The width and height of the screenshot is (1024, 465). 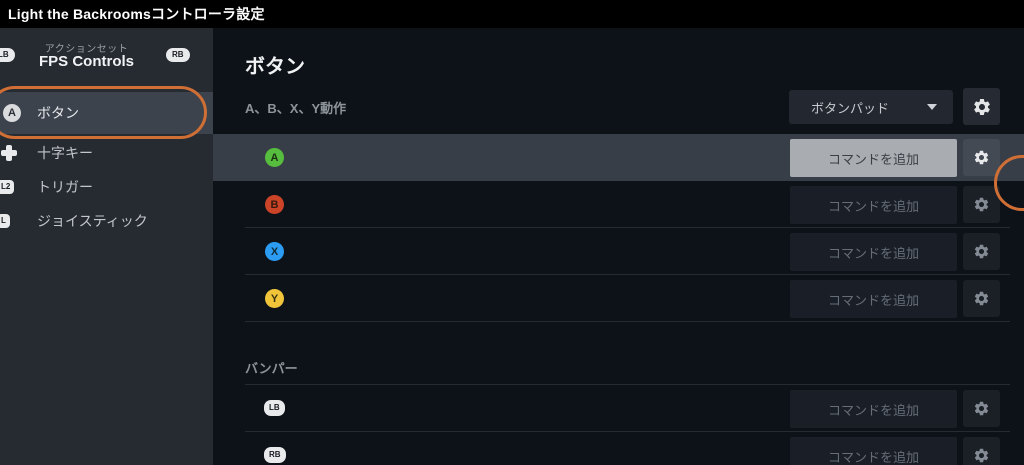 I want to click on sidebar-item-triggers: L2 トリガー, so click(x=106, y=187).